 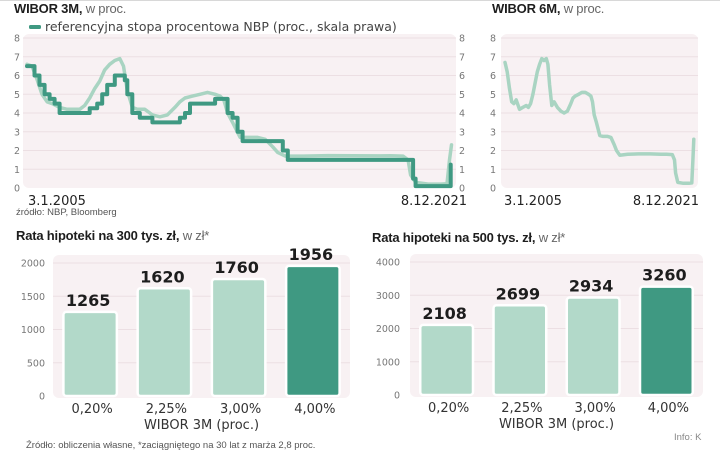 I want to click on bar-value-label: 1265, so click(x=88, y=300).